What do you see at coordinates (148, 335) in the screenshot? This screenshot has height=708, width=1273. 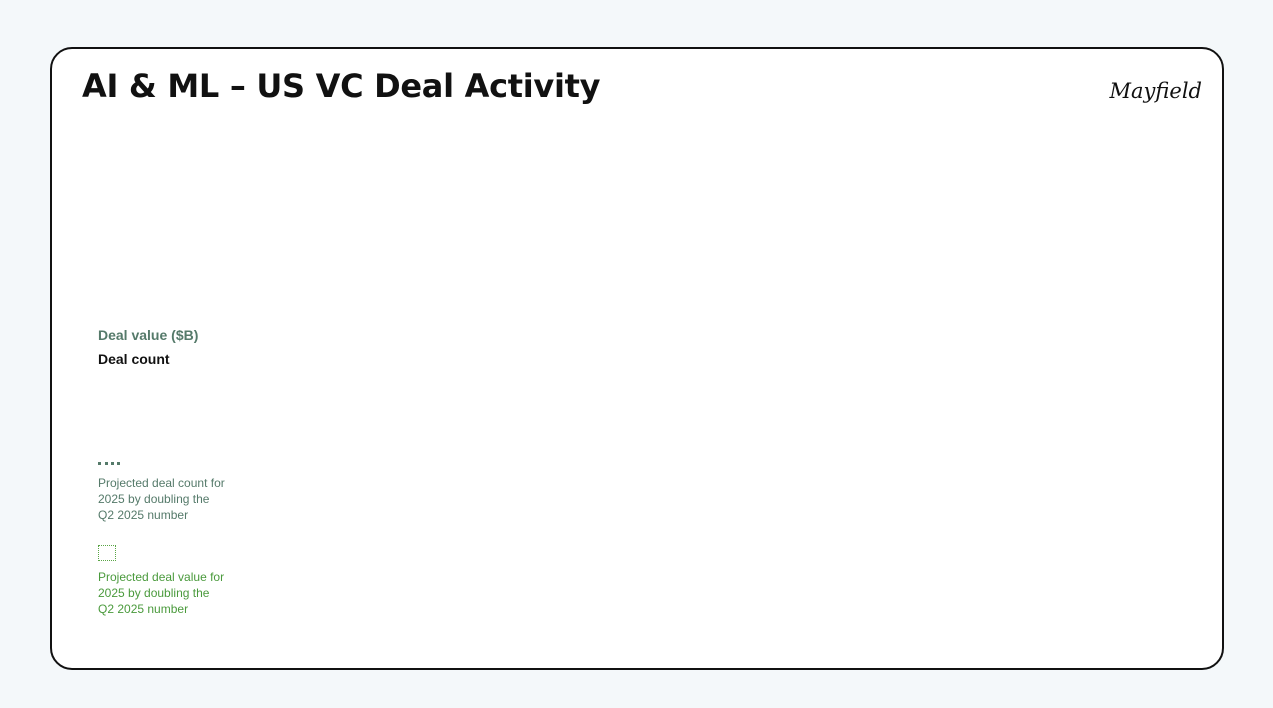 I see `legend-deal-value: Deal value ($B)` at bounding box center [148, 335].